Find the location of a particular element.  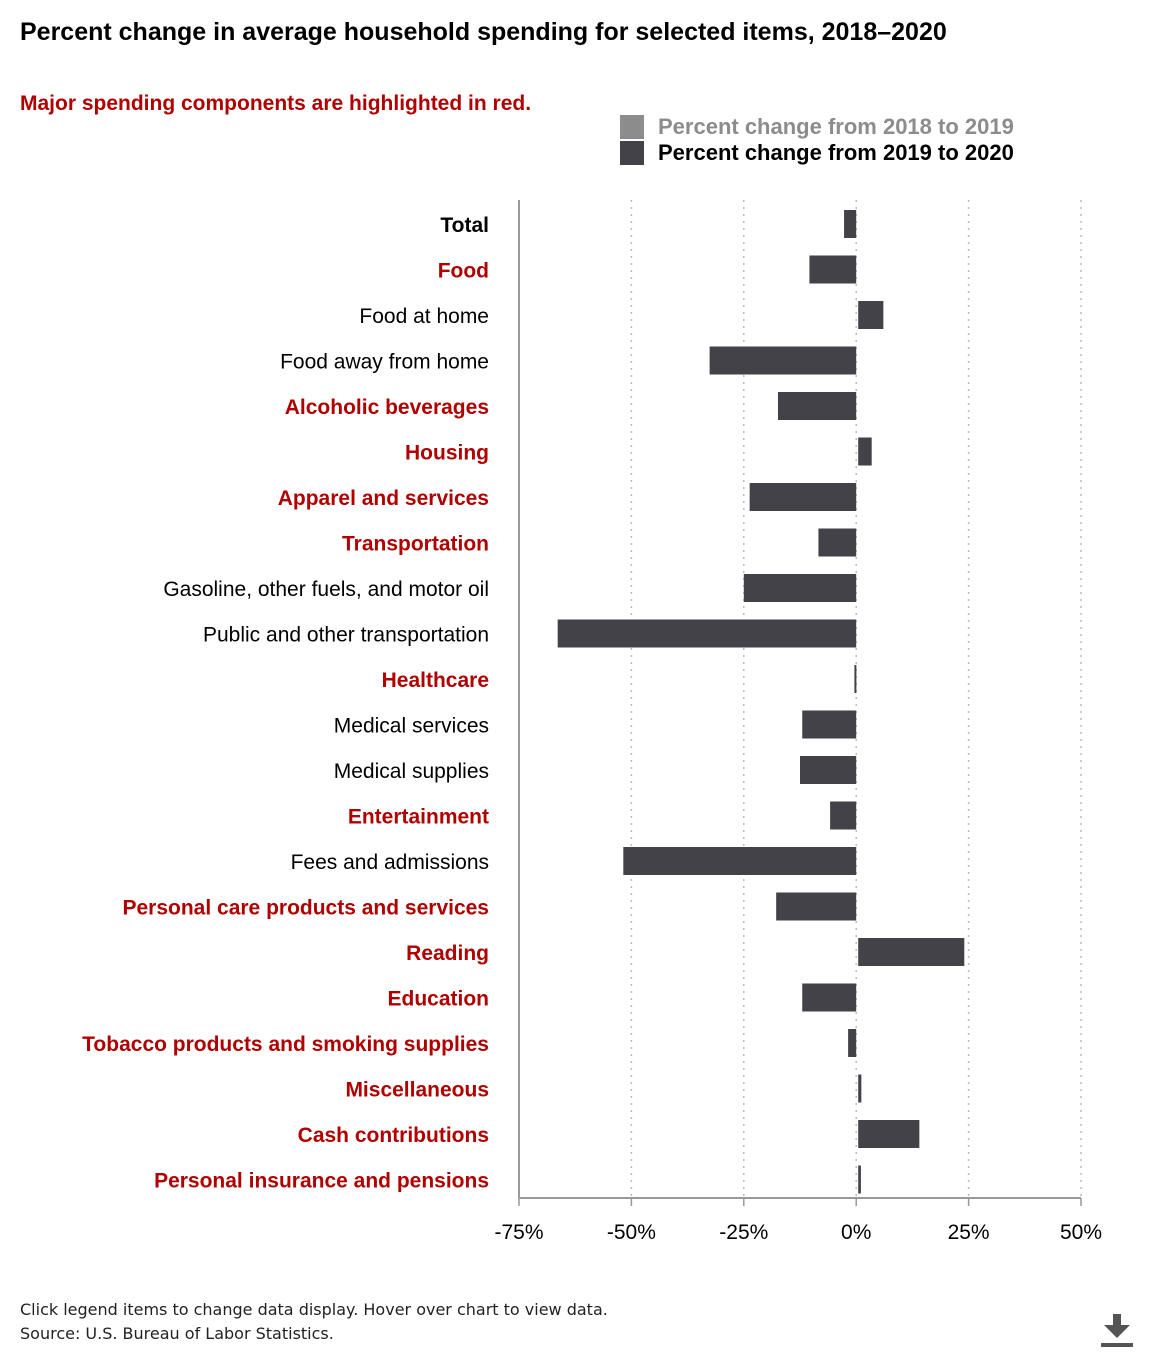

category-label: Alcoholic beverages is located at coordinates (387, 407).